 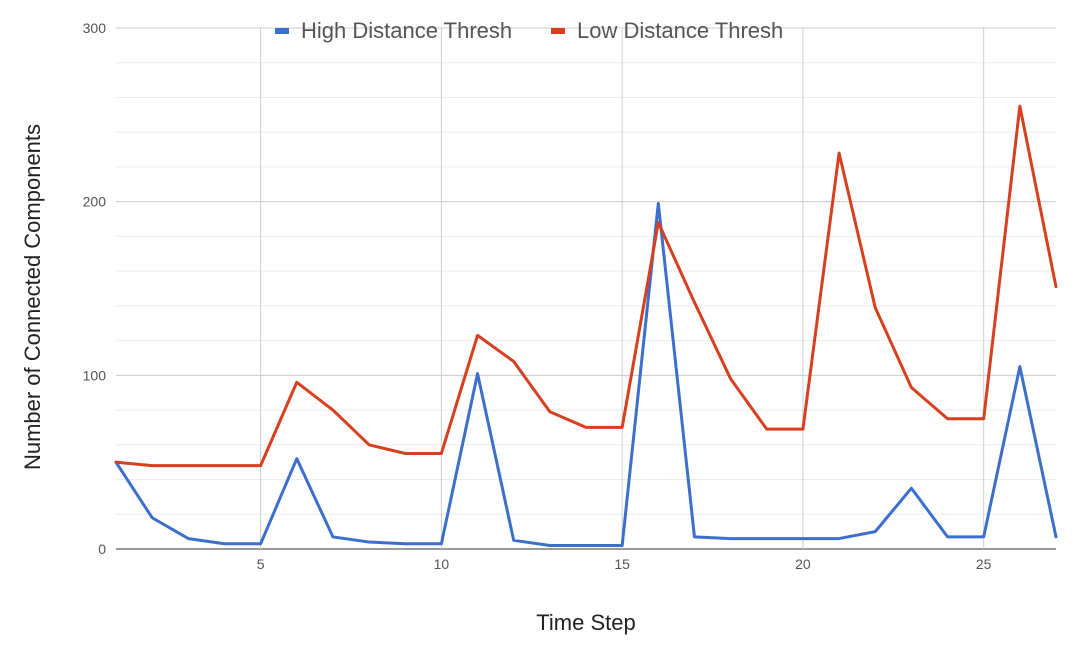 What do you see at coordinates (803, 564) in the screenshot?
I see `x-tick-label: 20` at bounding box center [803, 564].